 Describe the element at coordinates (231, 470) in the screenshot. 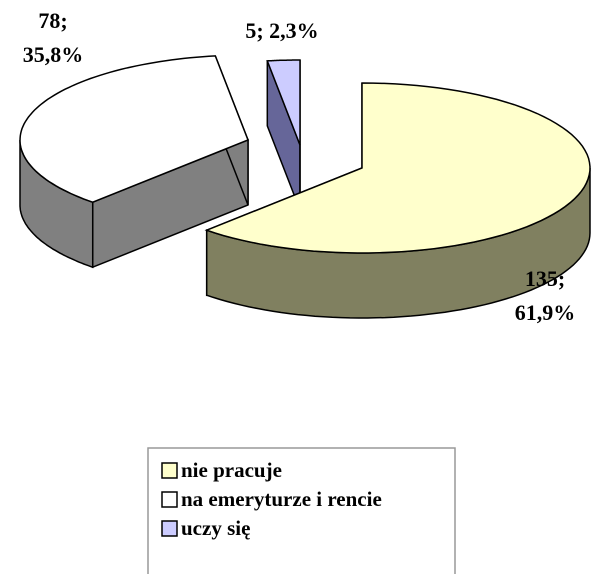

I see `legend-label: nie pracuje` at that location.